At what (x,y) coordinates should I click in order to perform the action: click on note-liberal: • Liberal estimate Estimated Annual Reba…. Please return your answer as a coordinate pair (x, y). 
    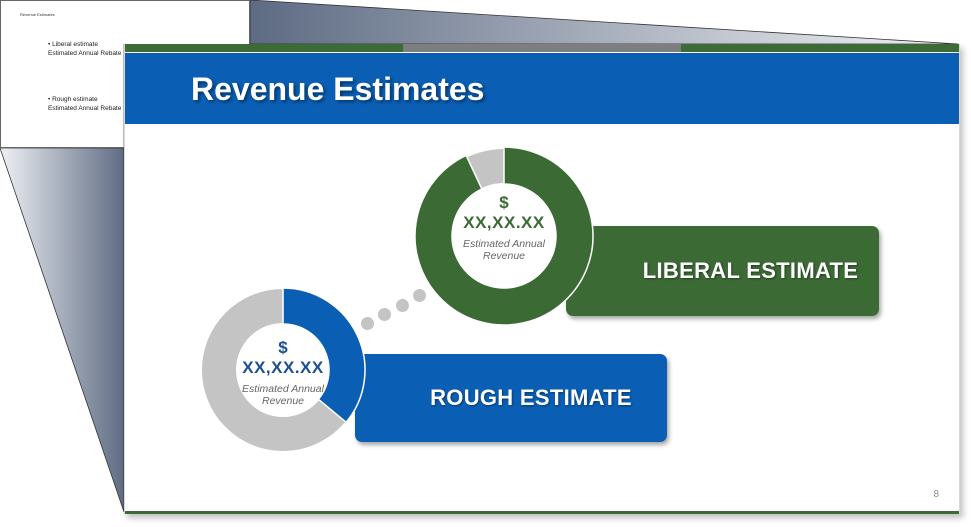
    Looking at the image, I should click on (84, 49).